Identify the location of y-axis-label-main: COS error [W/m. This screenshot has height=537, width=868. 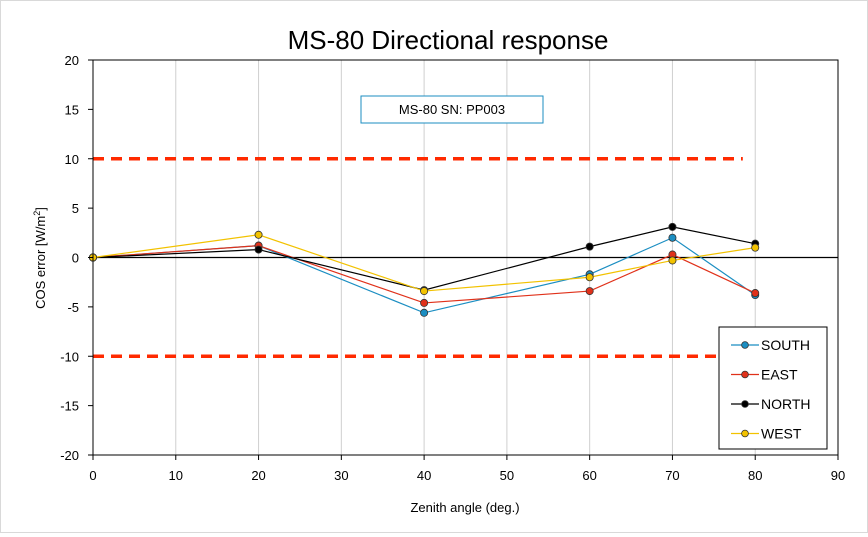
(40, 262).